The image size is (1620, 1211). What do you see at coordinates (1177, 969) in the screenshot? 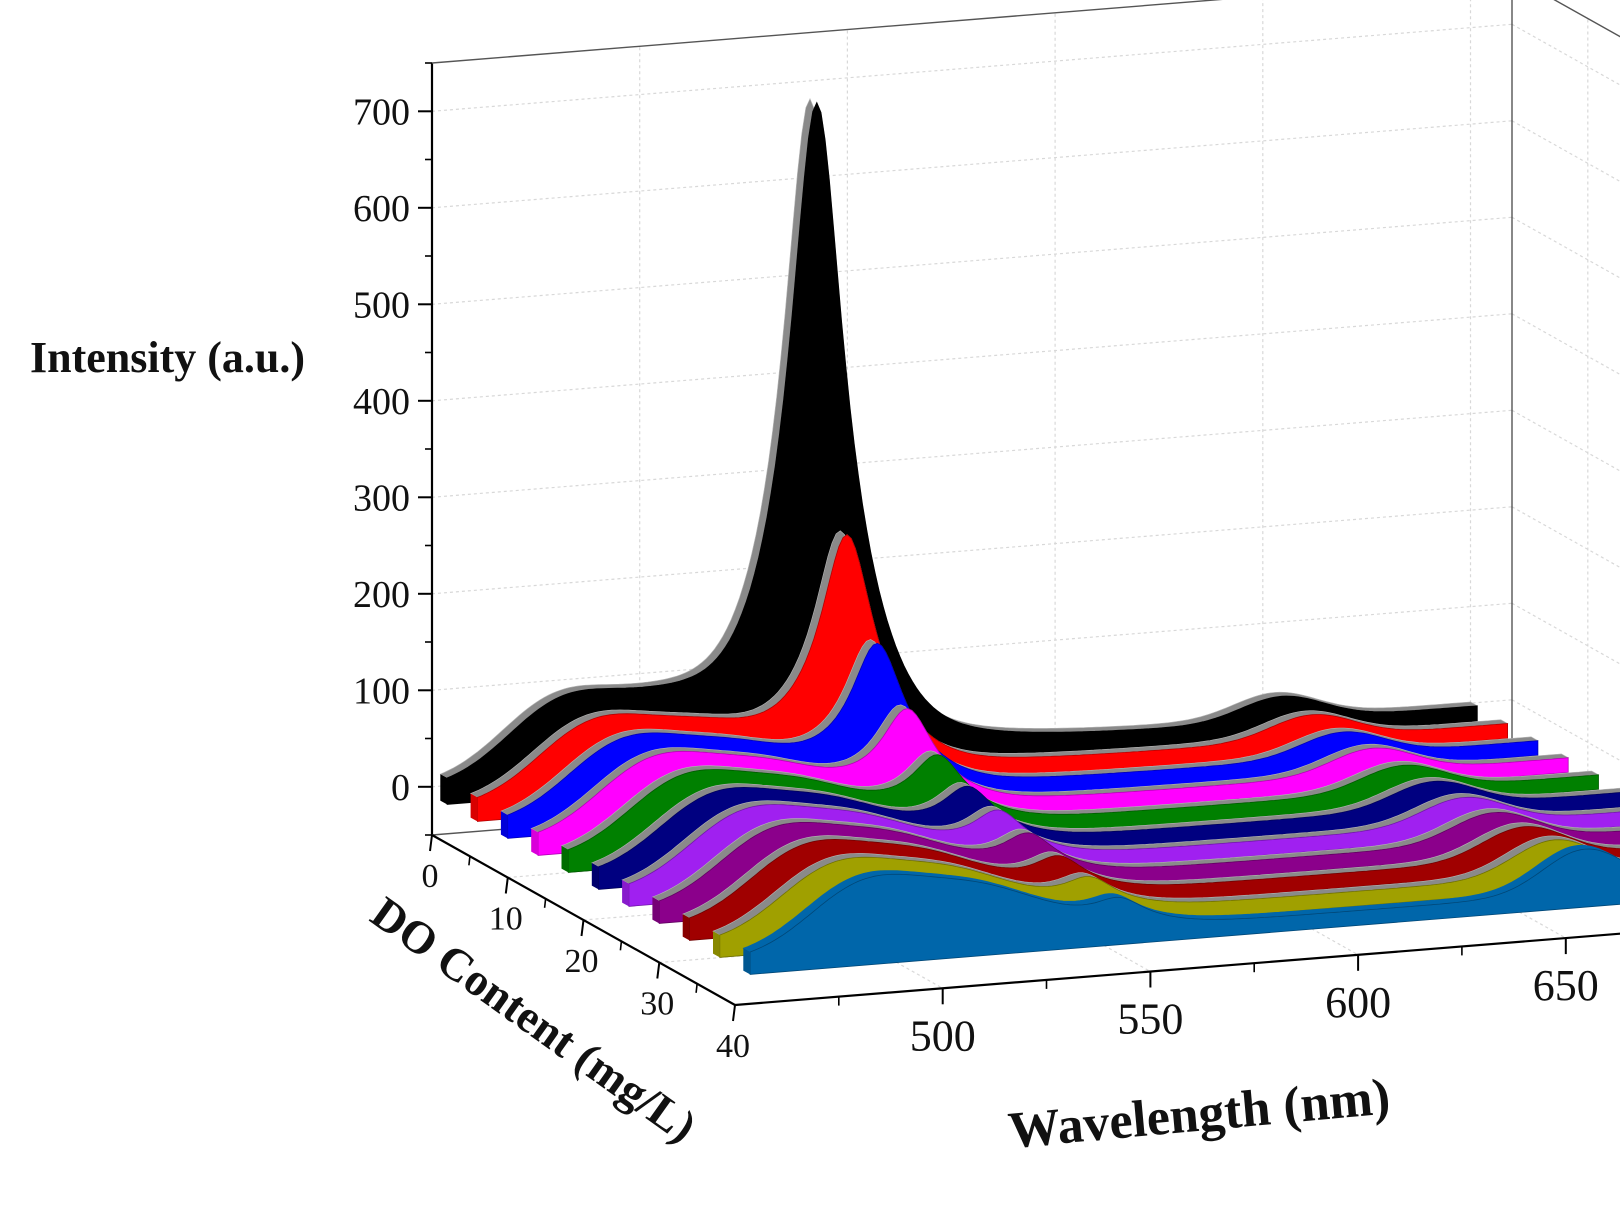
I see `wavelength-axis-line` at bounding box center [1177, 969].